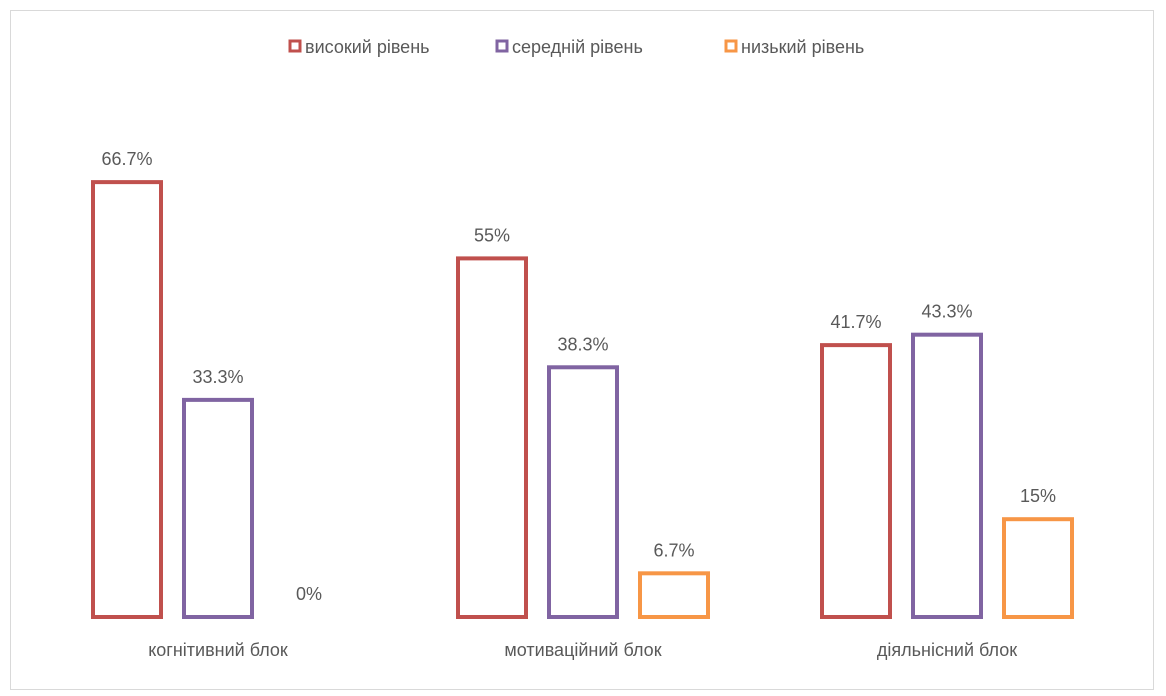 The height and width of the screenshot is (696, 1166). What do you see at coordinates (946, 312) in the screenshot?
I see `data-label: 43.3%` at bounding box center [946, 312].